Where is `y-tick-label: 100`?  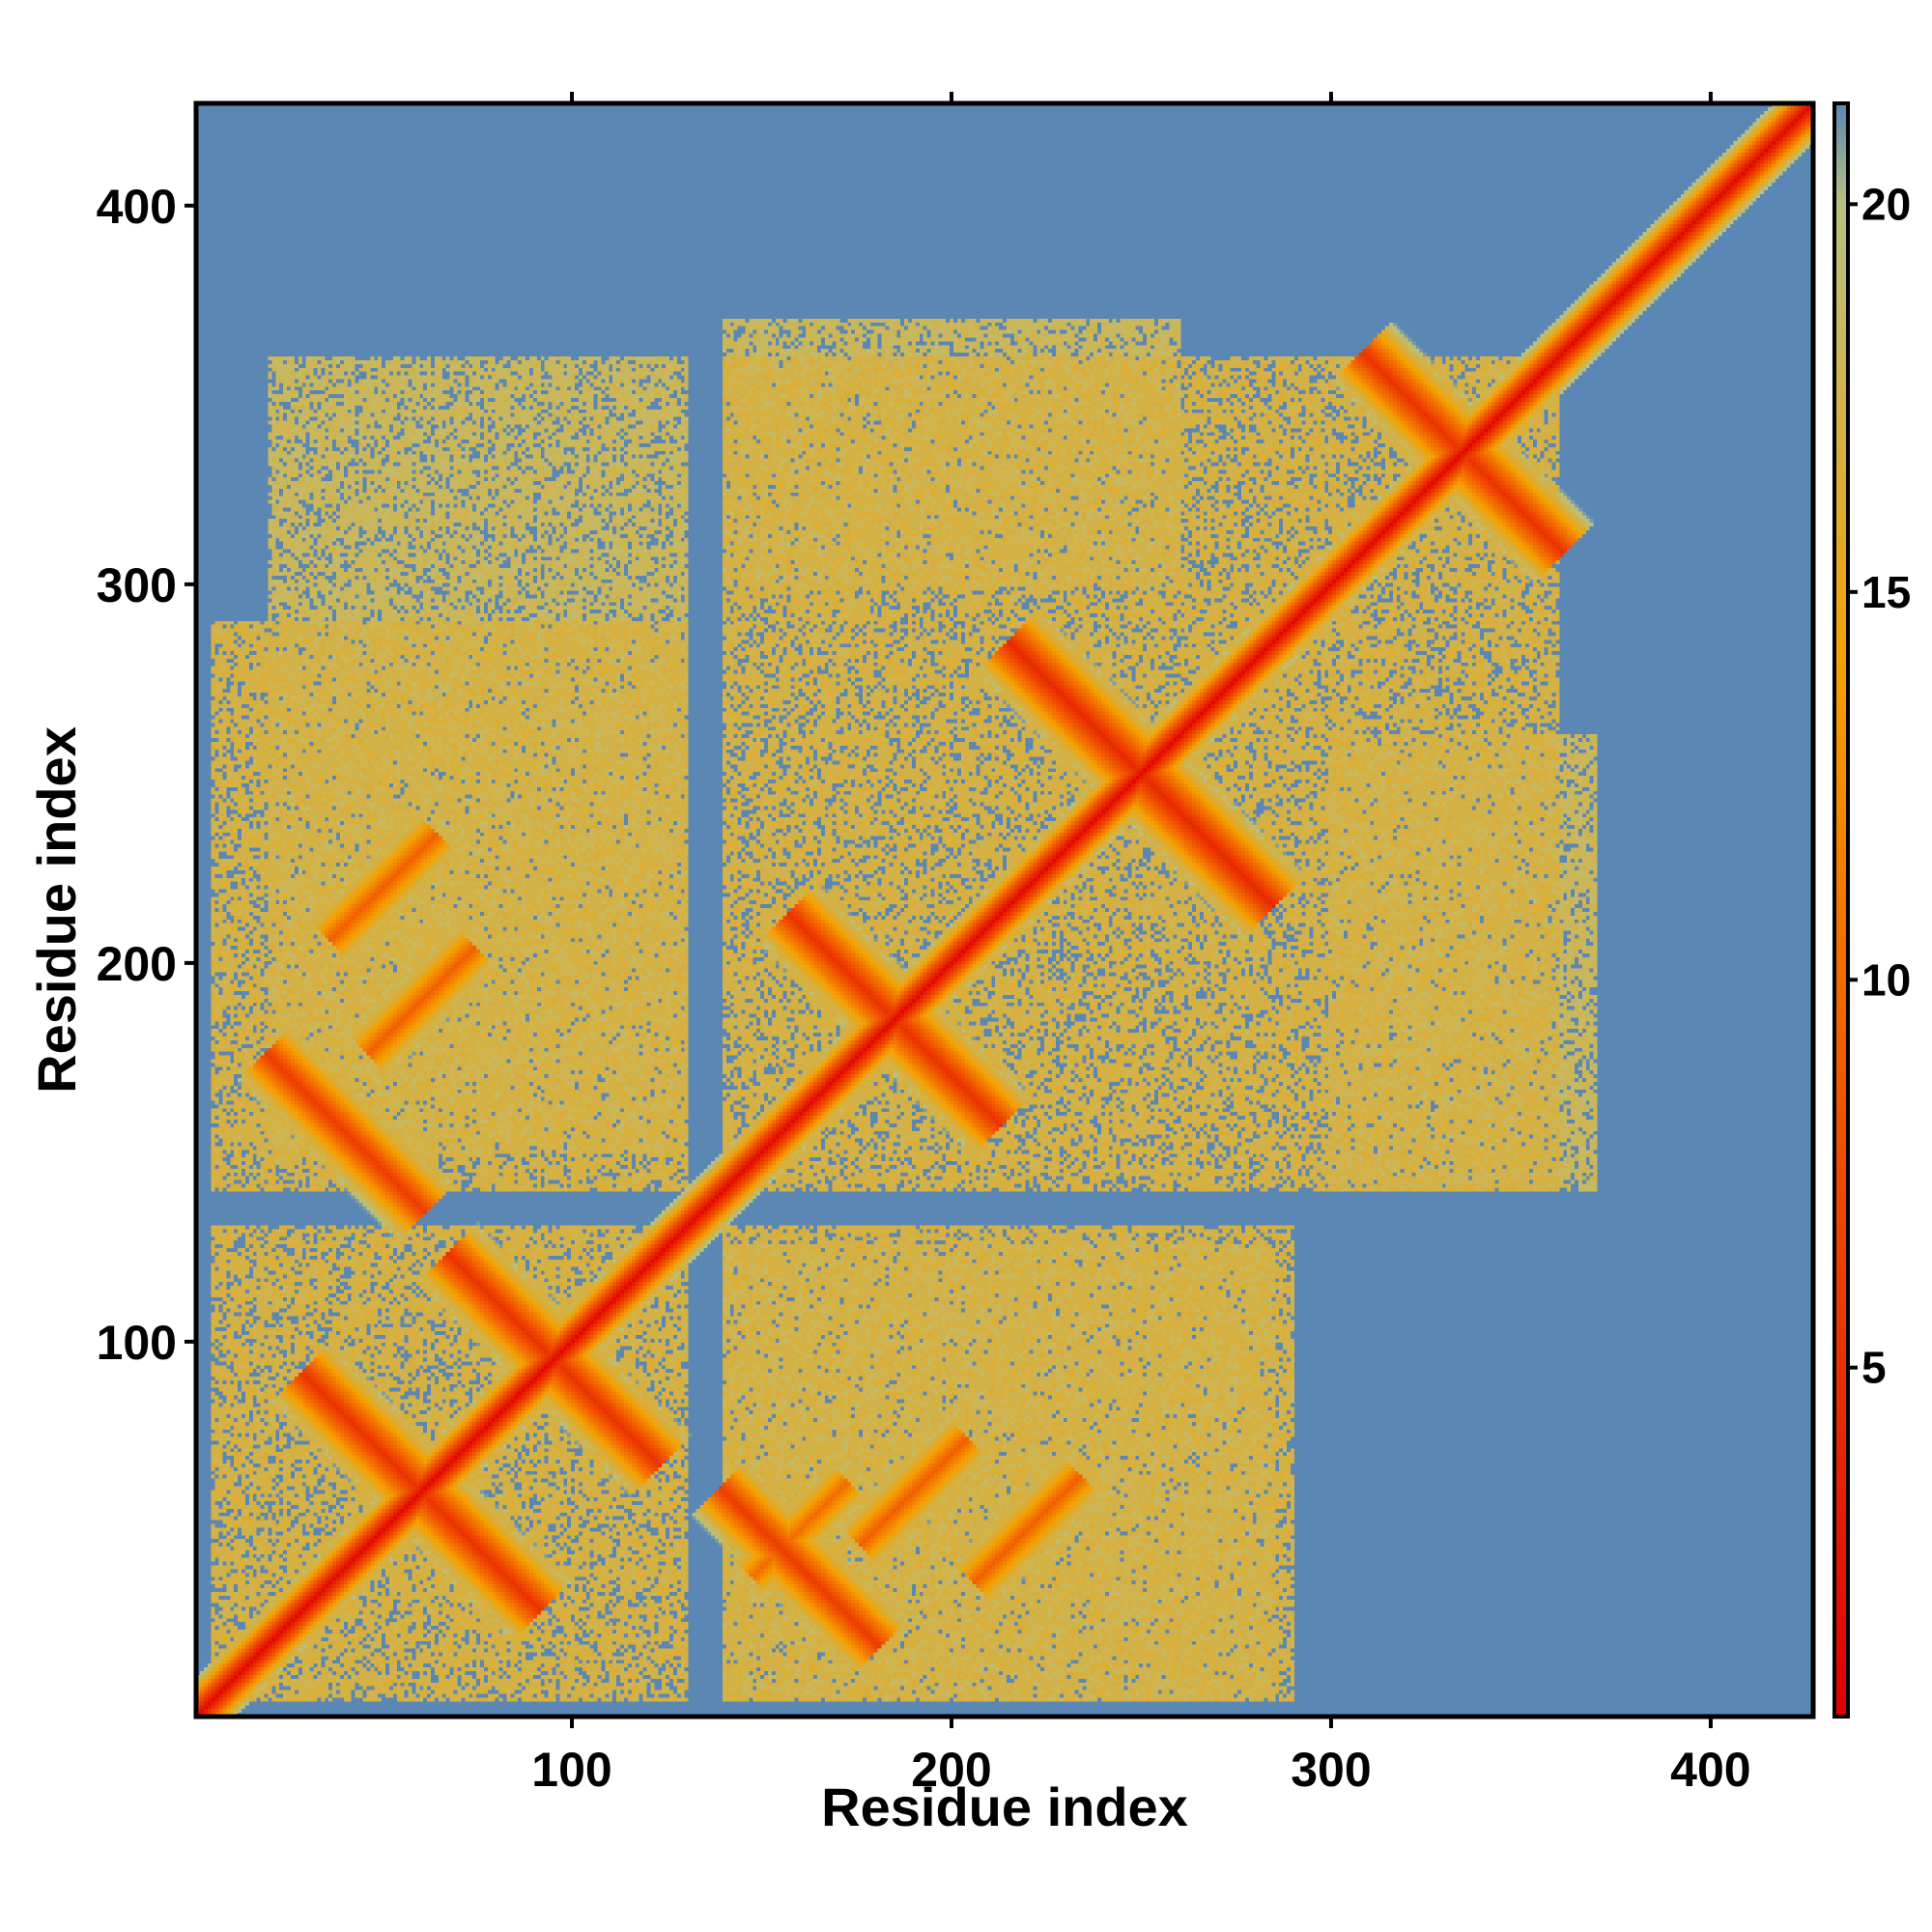 y-tick-label: 100 is located at coordinates (137, 1343).